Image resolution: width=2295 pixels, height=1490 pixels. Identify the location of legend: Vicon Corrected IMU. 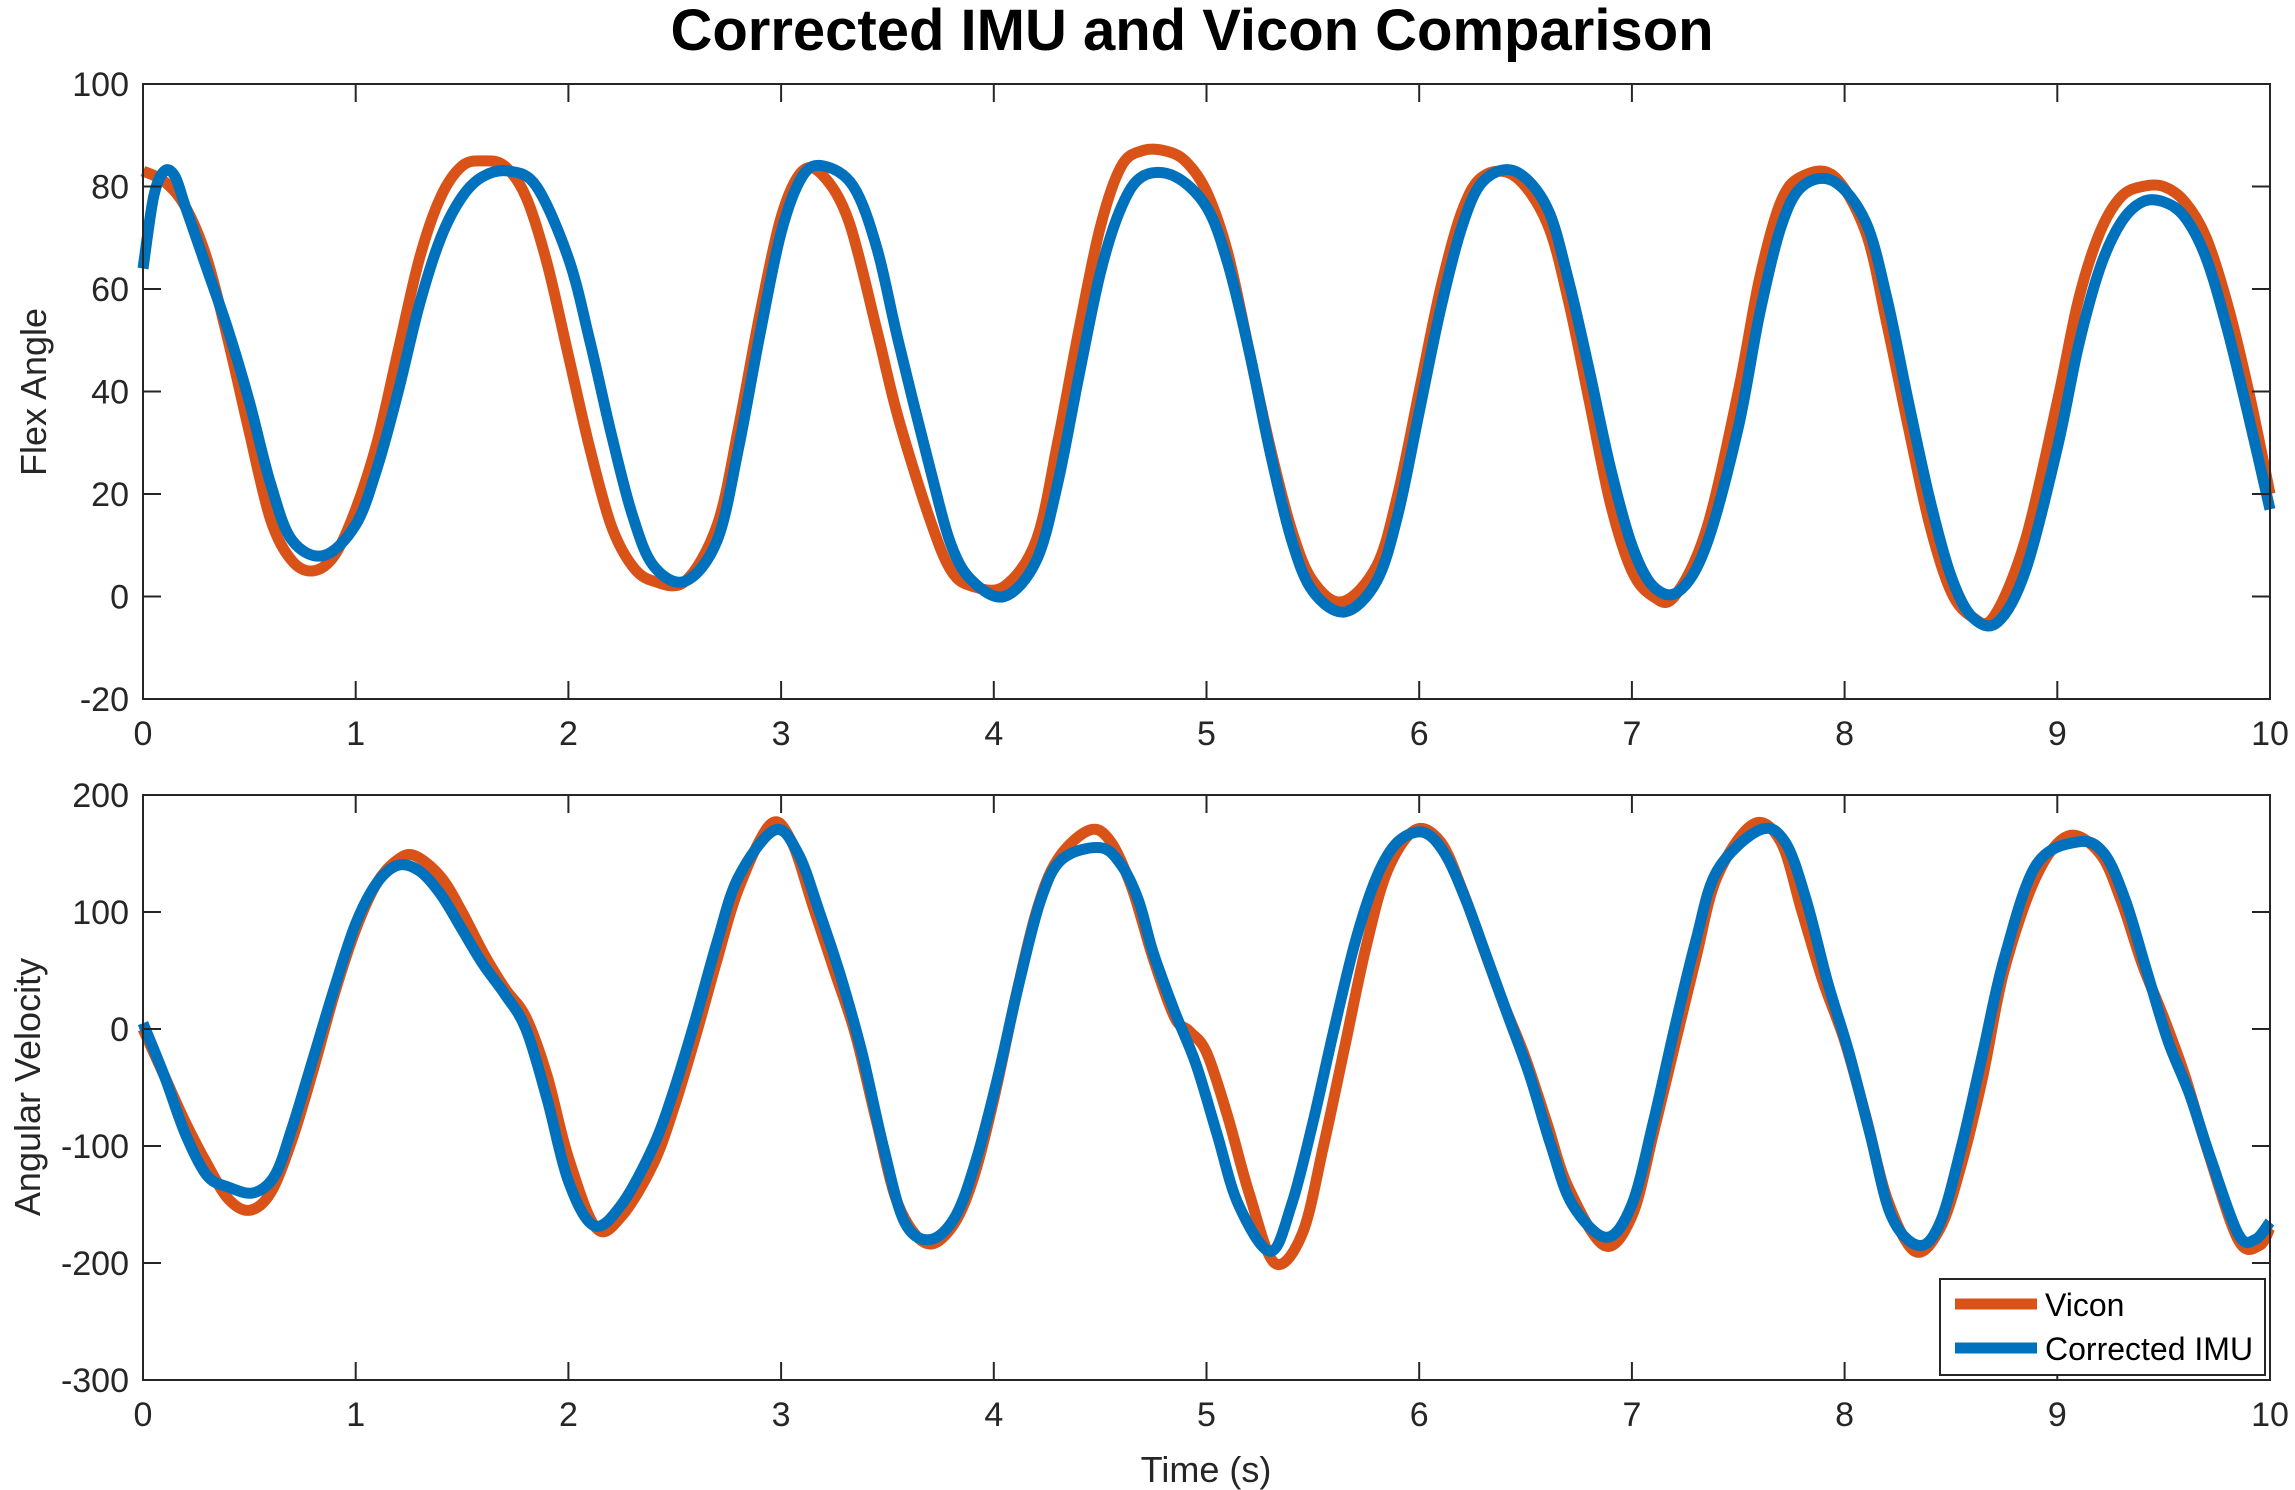
(2102, 1327).